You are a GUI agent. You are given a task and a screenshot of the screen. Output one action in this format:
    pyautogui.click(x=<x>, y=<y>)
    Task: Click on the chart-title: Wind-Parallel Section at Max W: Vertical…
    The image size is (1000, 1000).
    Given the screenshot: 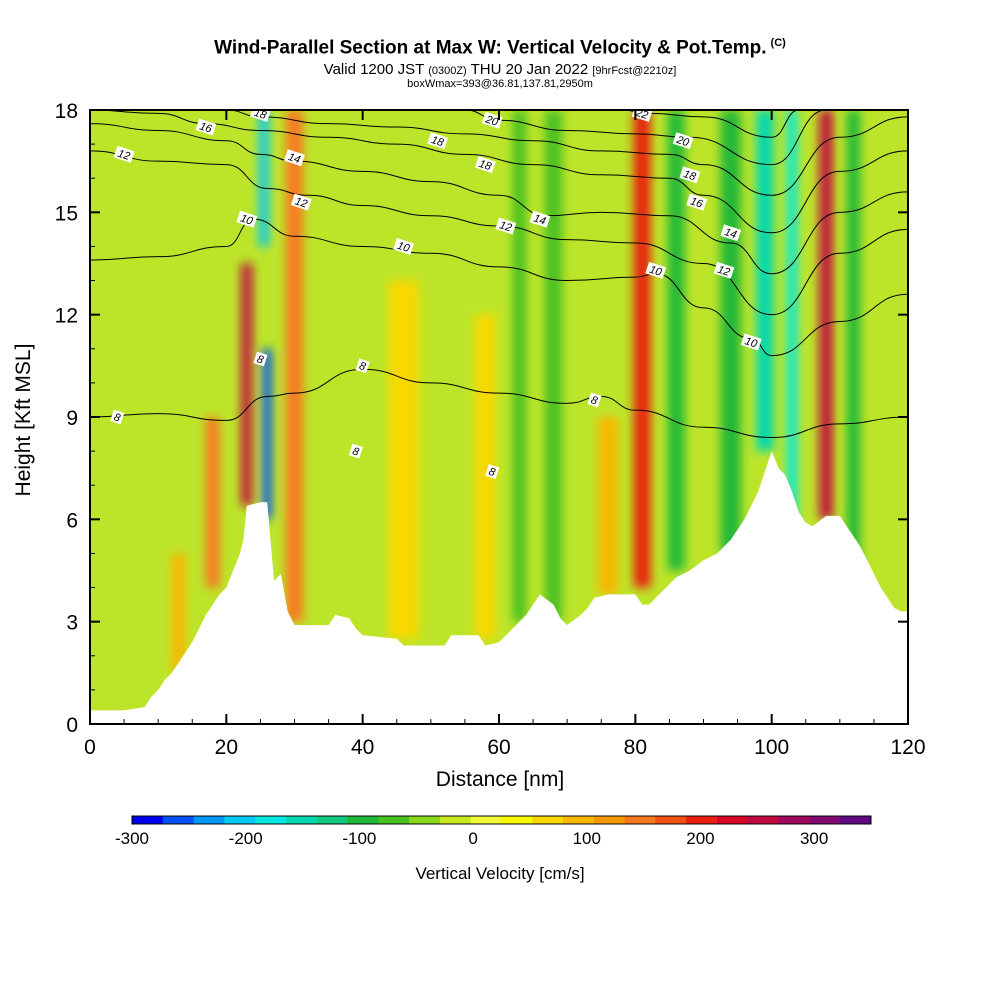 What is the action you would take?
    pyautogui.click(x=500, y=48)
    